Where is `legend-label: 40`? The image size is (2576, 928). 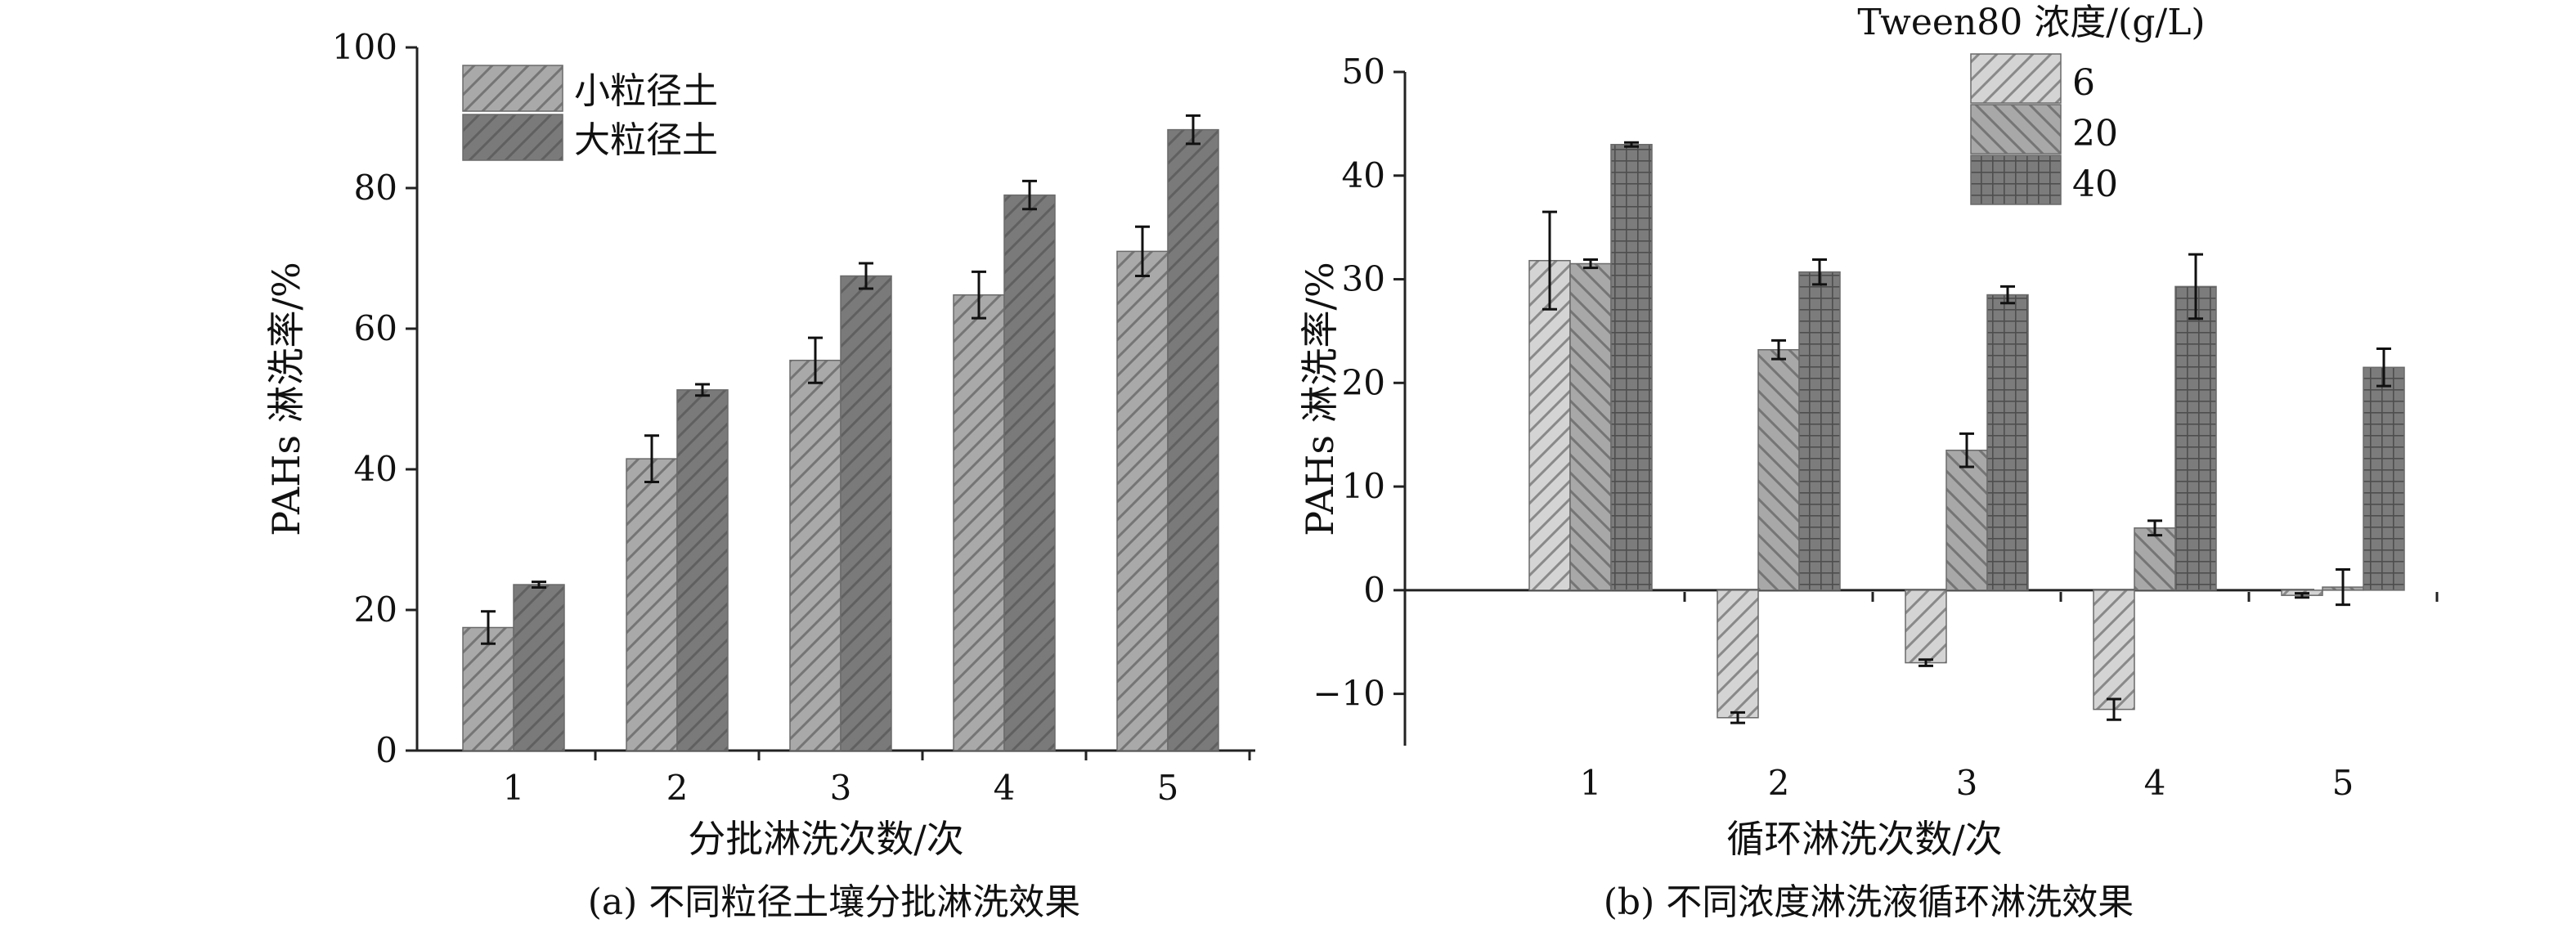
legend-label: 40 is located at coordinates (2095, 184).